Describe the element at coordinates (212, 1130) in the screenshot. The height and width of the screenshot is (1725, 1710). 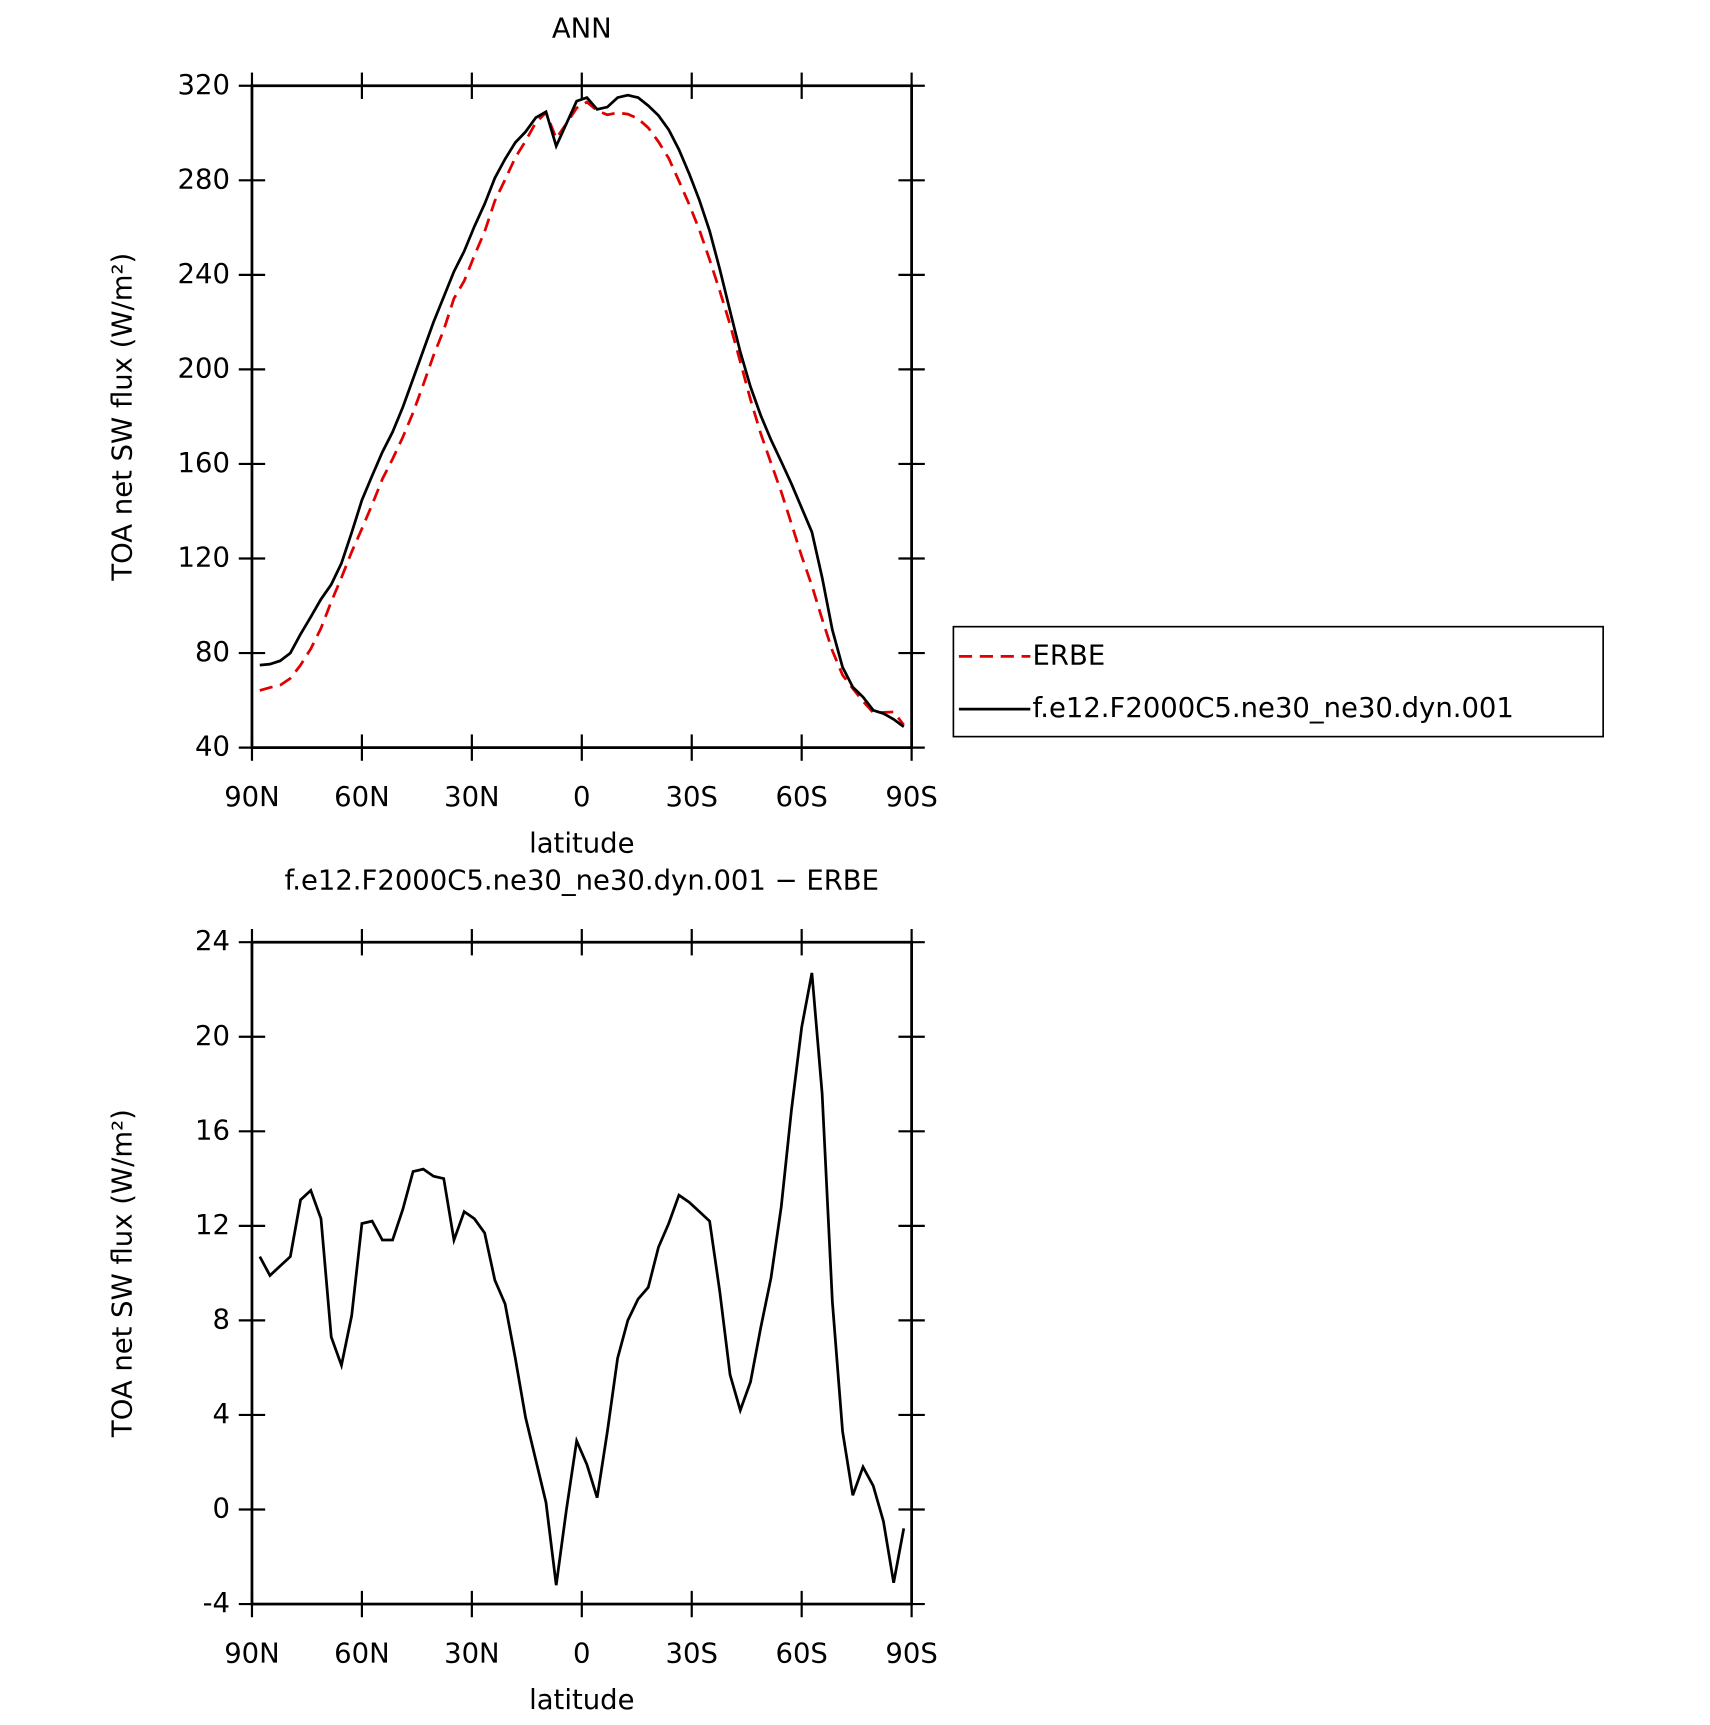
I see `y-tick-label: 16` at that location.